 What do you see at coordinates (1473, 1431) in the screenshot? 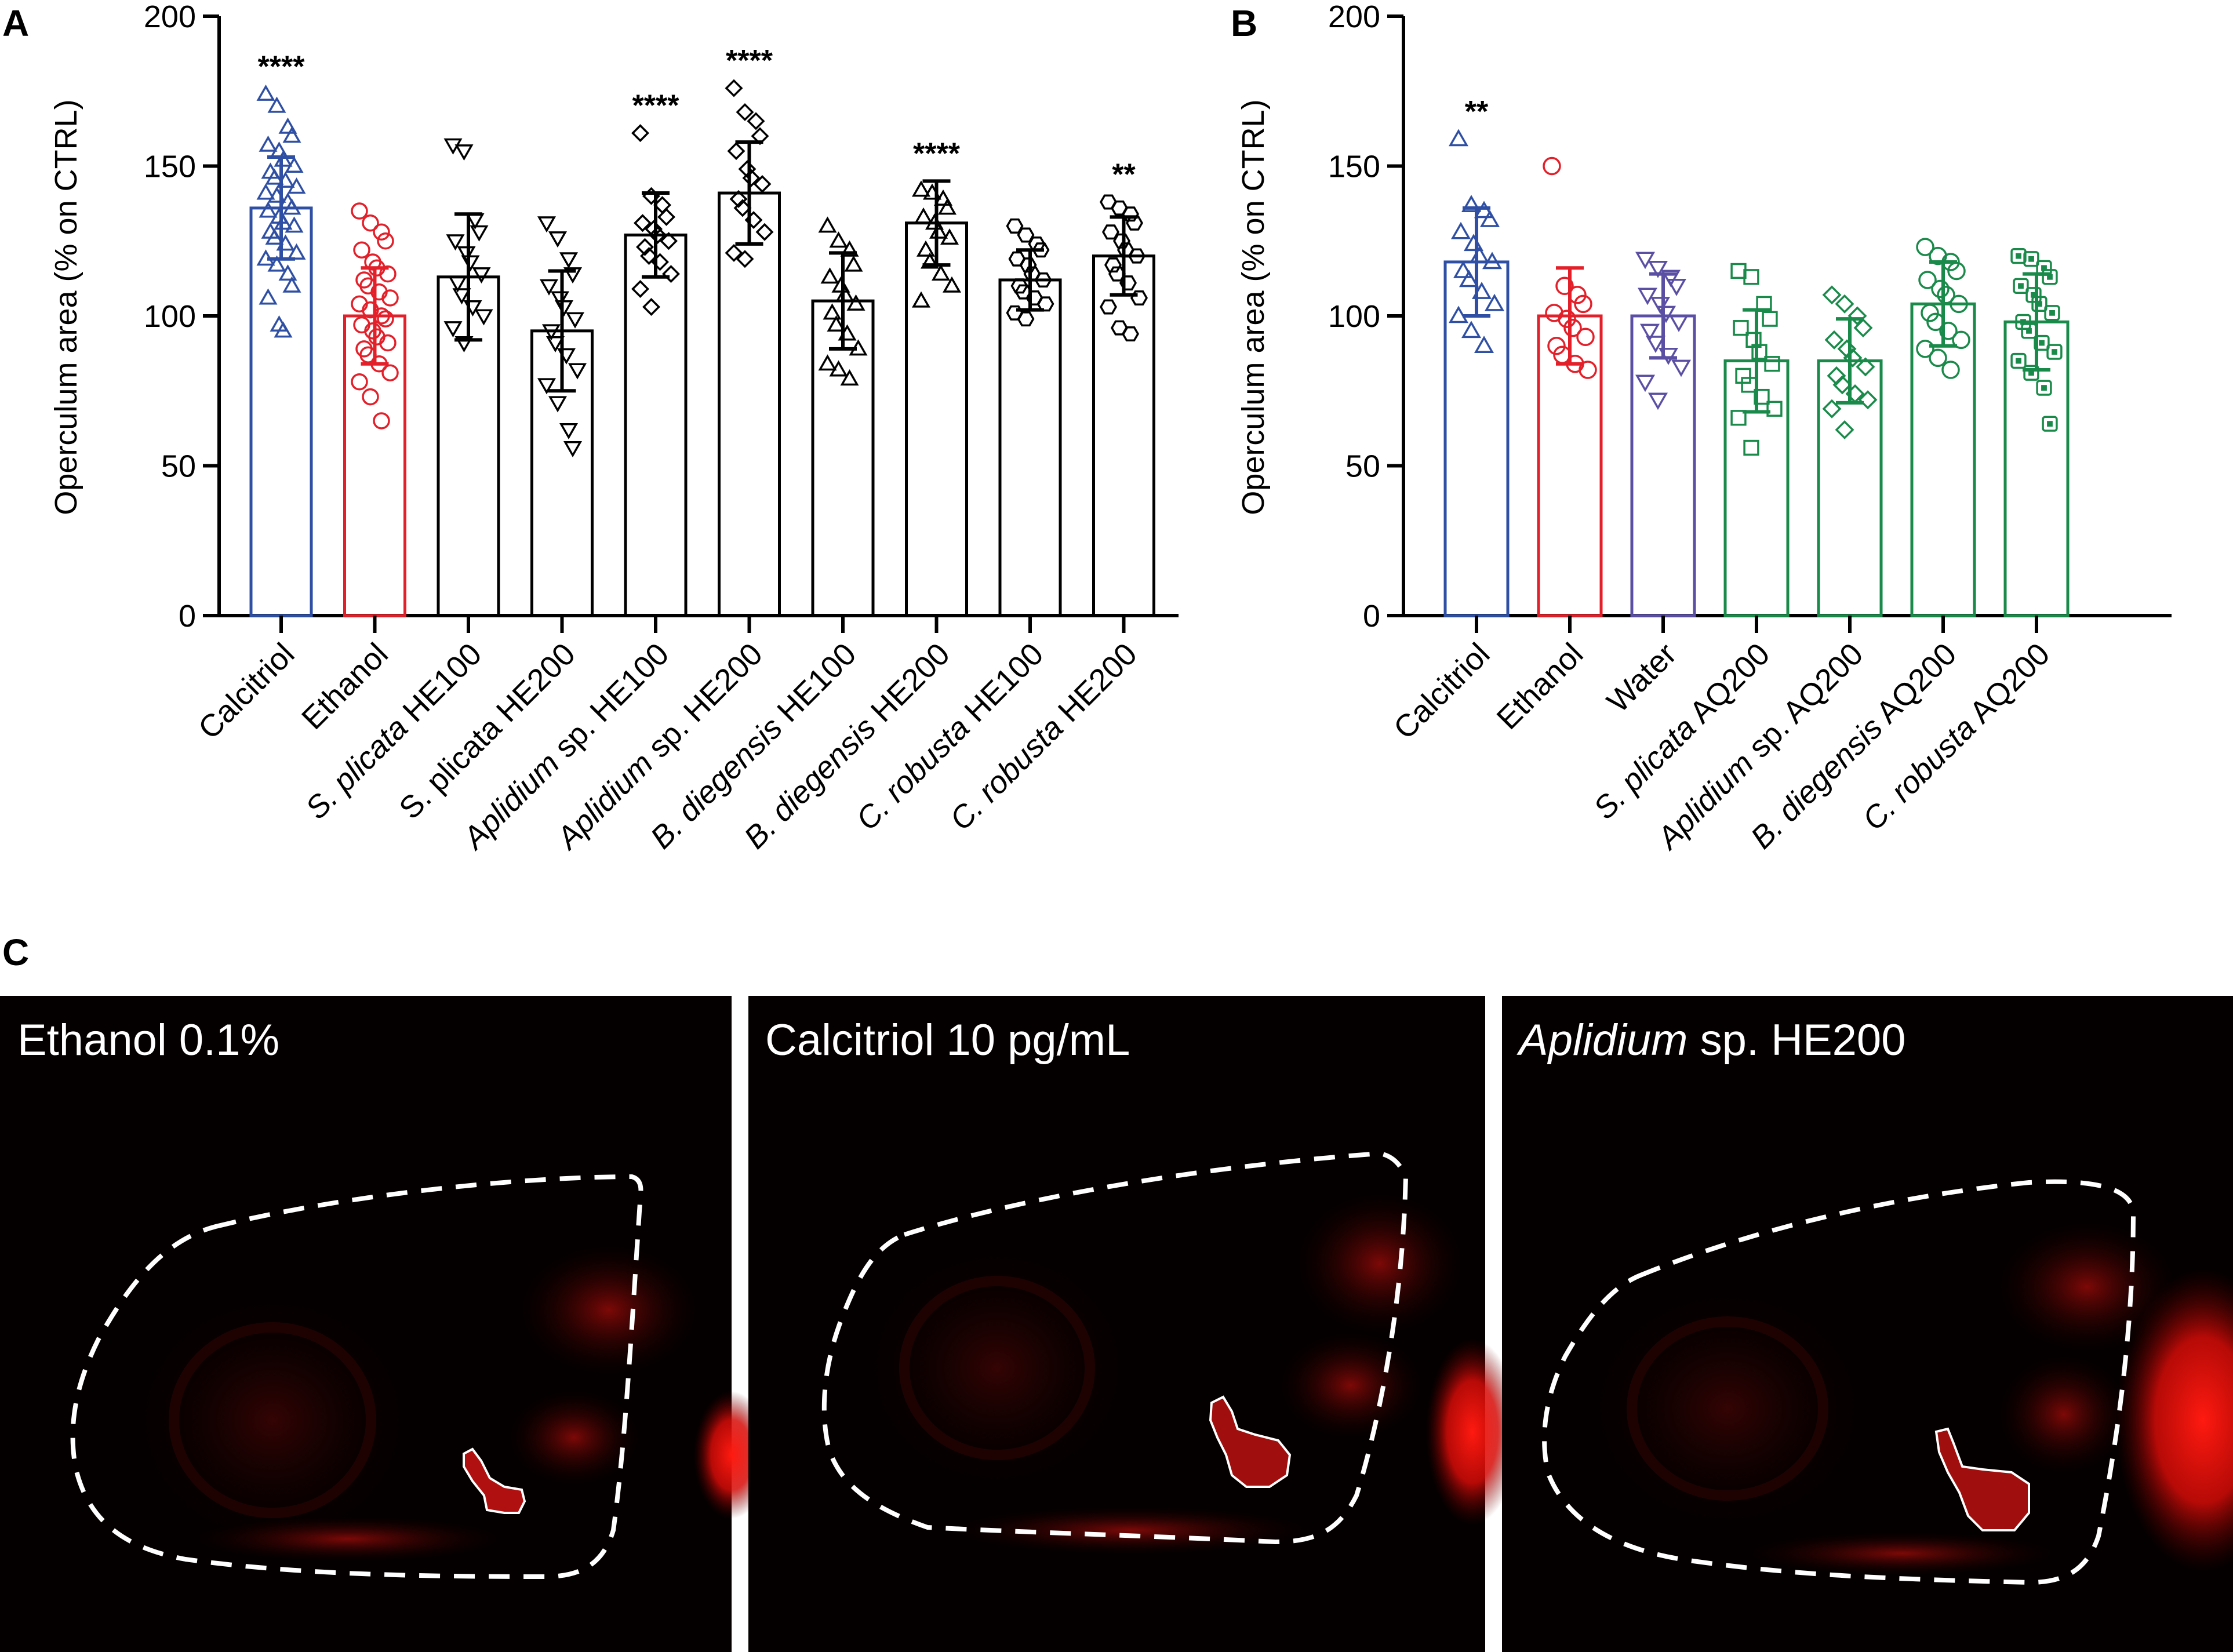
I see `micrograph-calcitriol-body-glow` at bounding box center [1473, 1431].